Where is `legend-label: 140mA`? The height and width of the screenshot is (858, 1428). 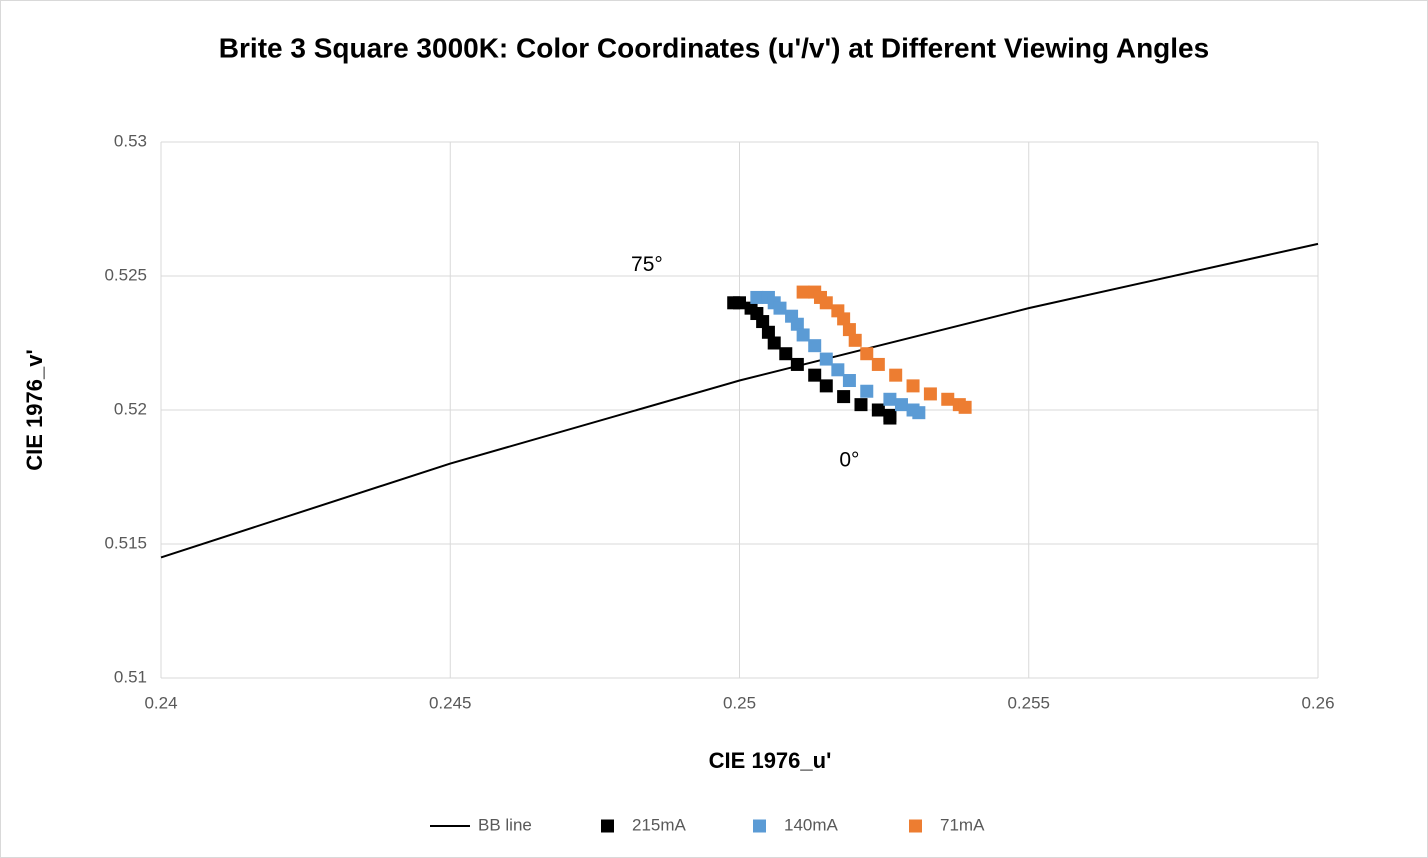 legend-label: 140mA is located at coordinates (811, 824).